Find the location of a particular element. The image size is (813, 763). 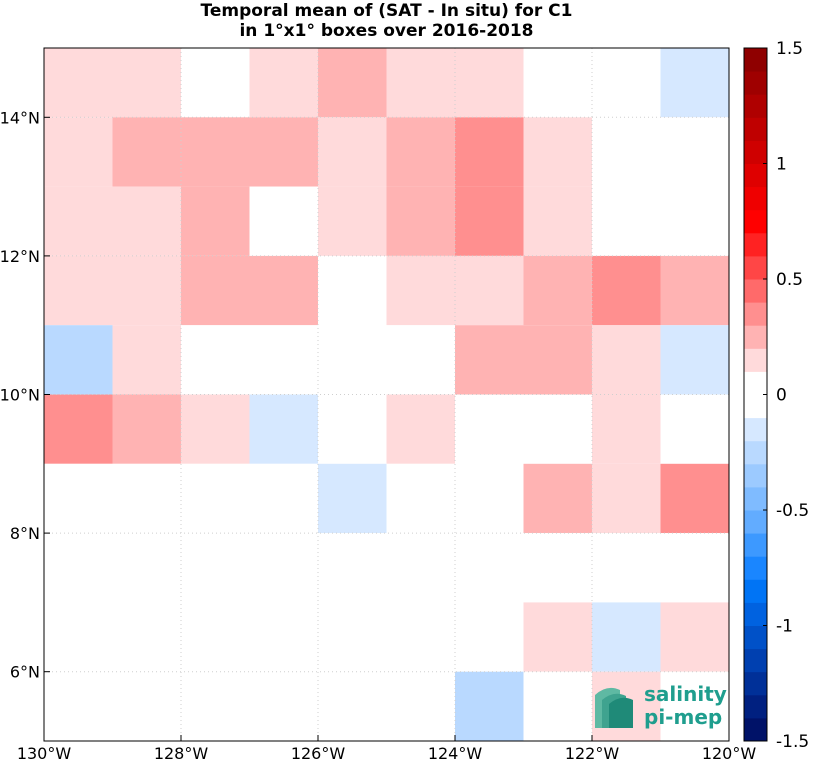

y-tick-label: 14°N is located at coordinates (20, 117).